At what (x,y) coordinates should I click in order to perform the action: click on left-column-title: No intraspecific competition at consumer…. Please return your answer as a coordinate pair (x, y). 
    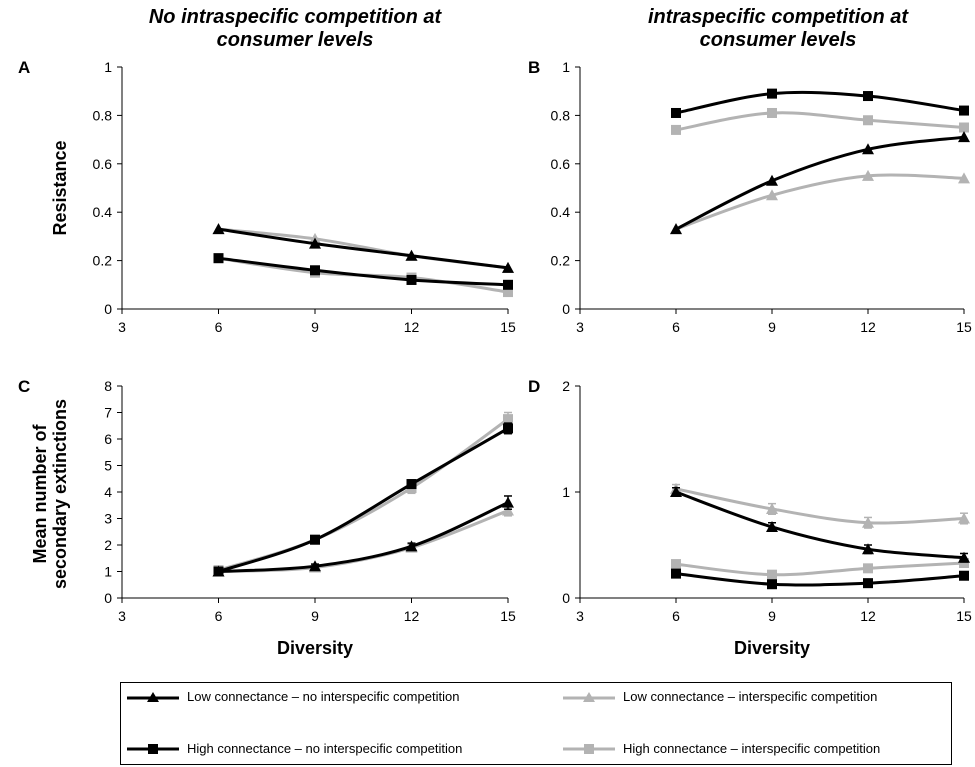
    Looking at the image, I should click on (295, 28).